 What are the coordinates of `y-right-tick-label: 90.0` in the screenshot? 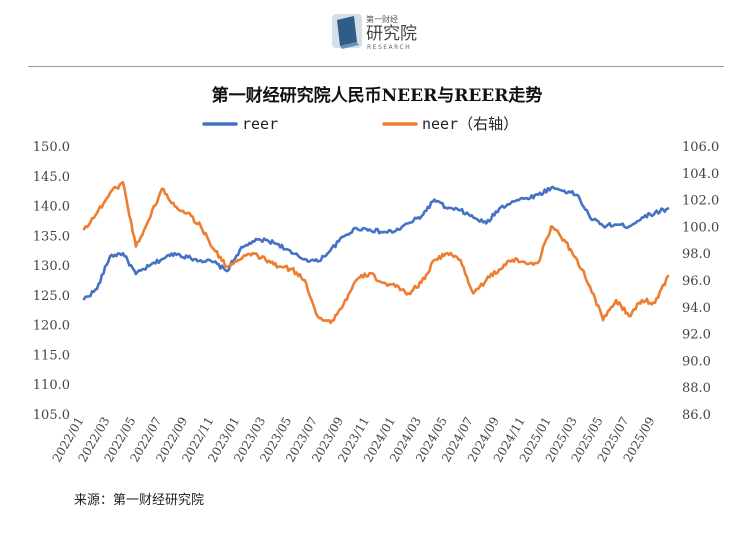 It's located at (696, 361).